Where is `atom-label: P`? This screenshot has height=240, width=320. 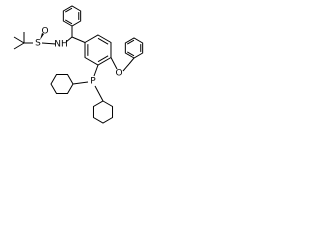 atom-label: P is located at coordinates (93, 82).